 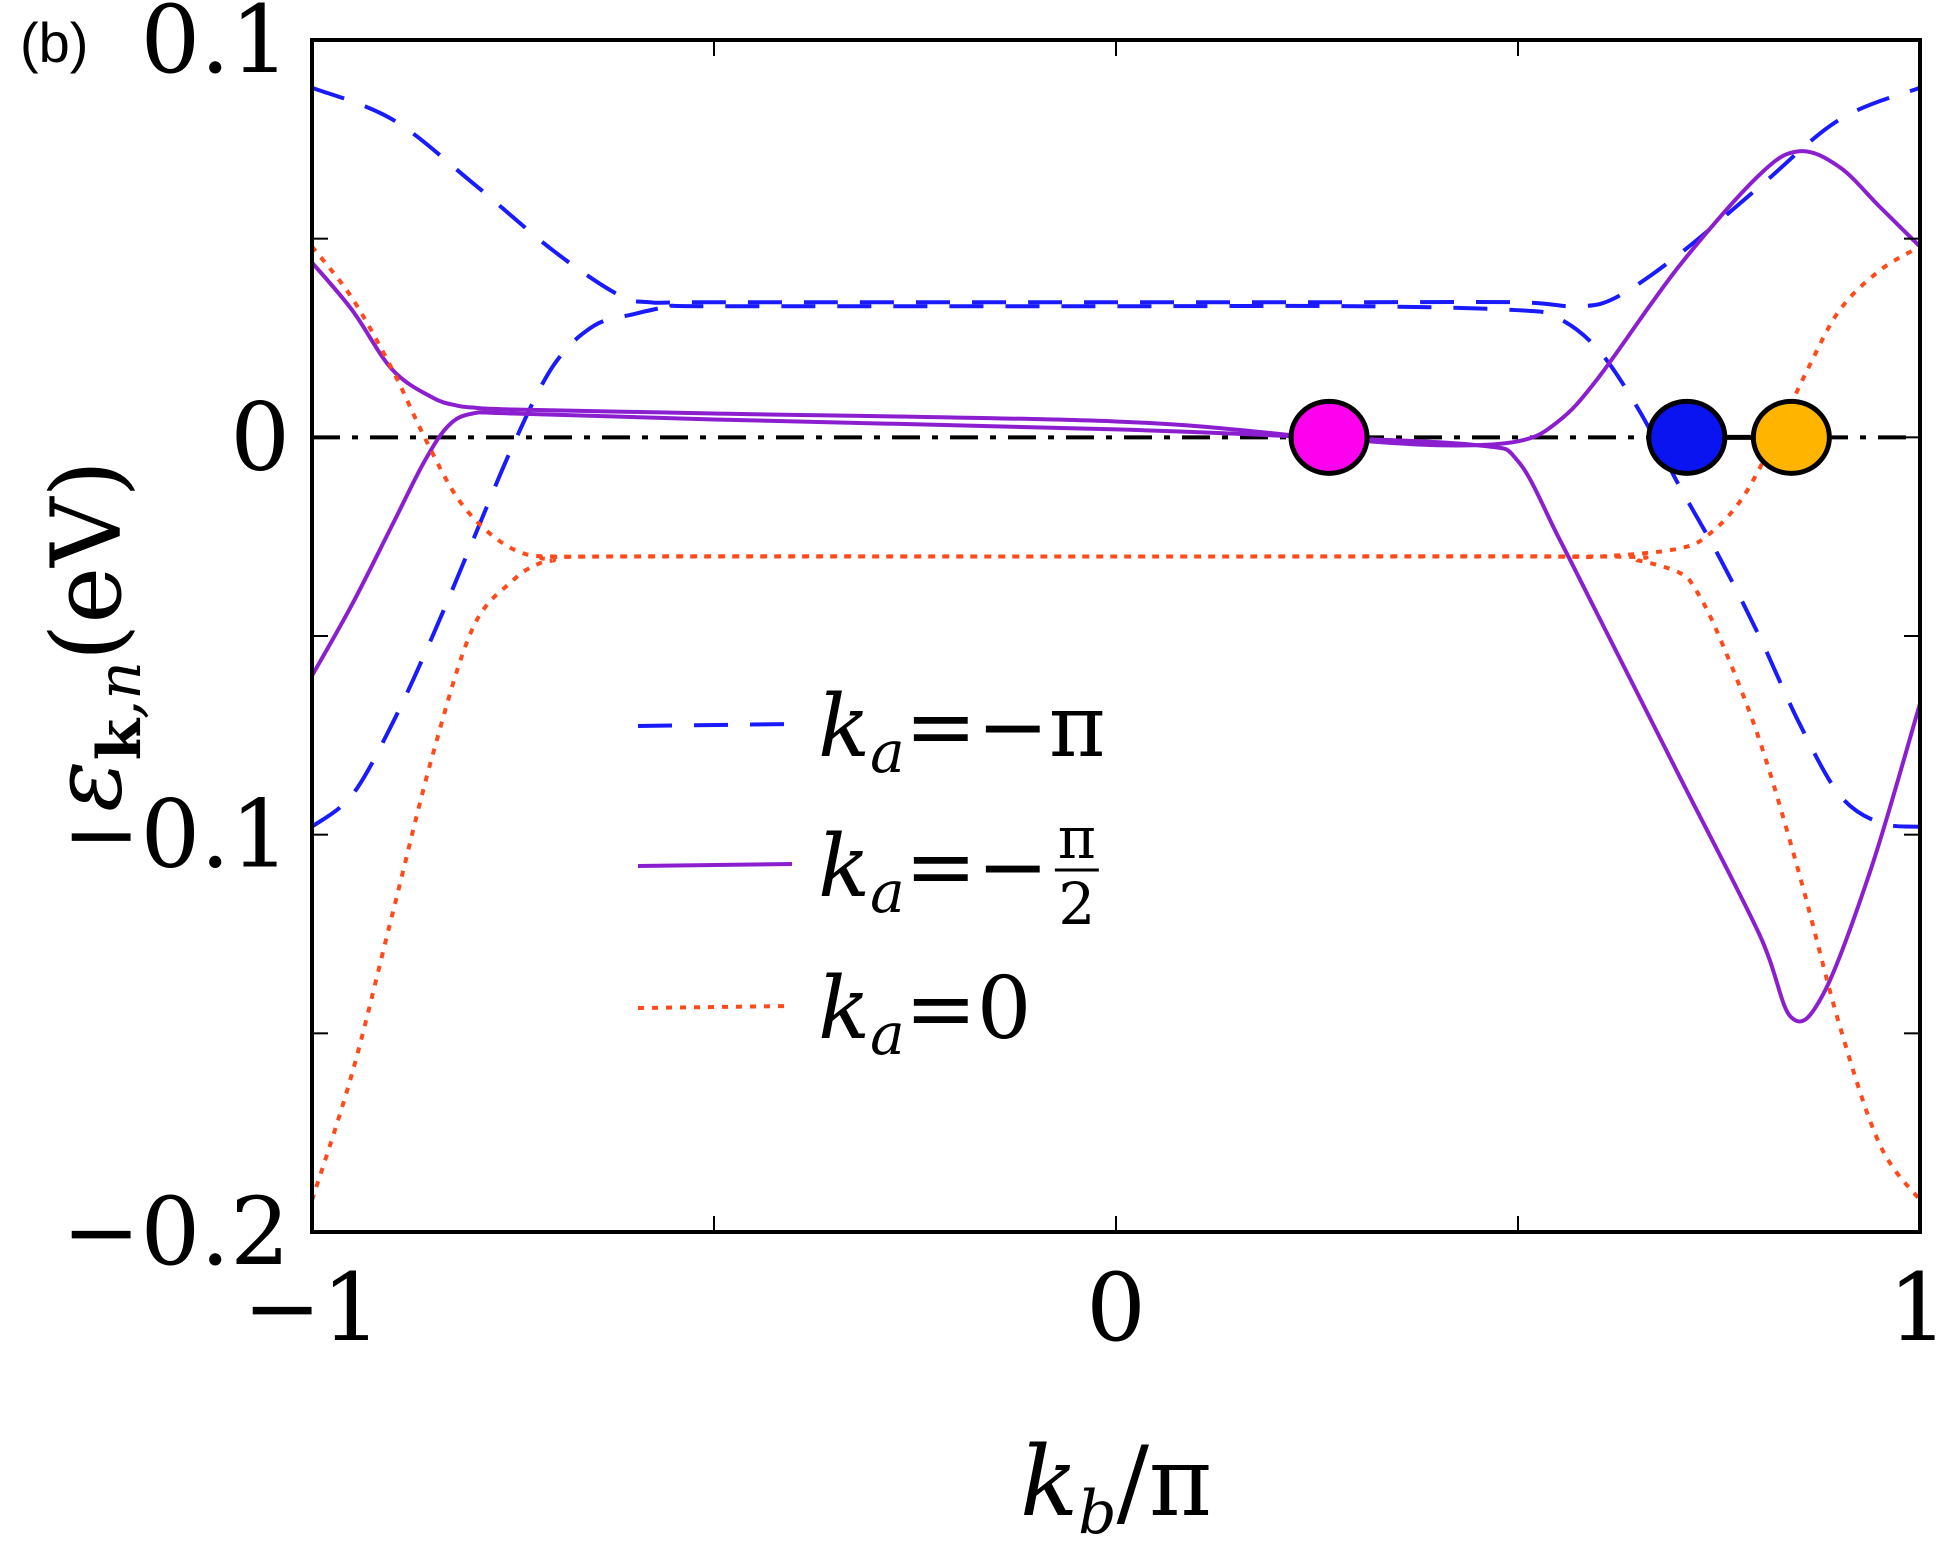 I want to click on svg-text: εk,n(eV), so click(x=93, y=636).